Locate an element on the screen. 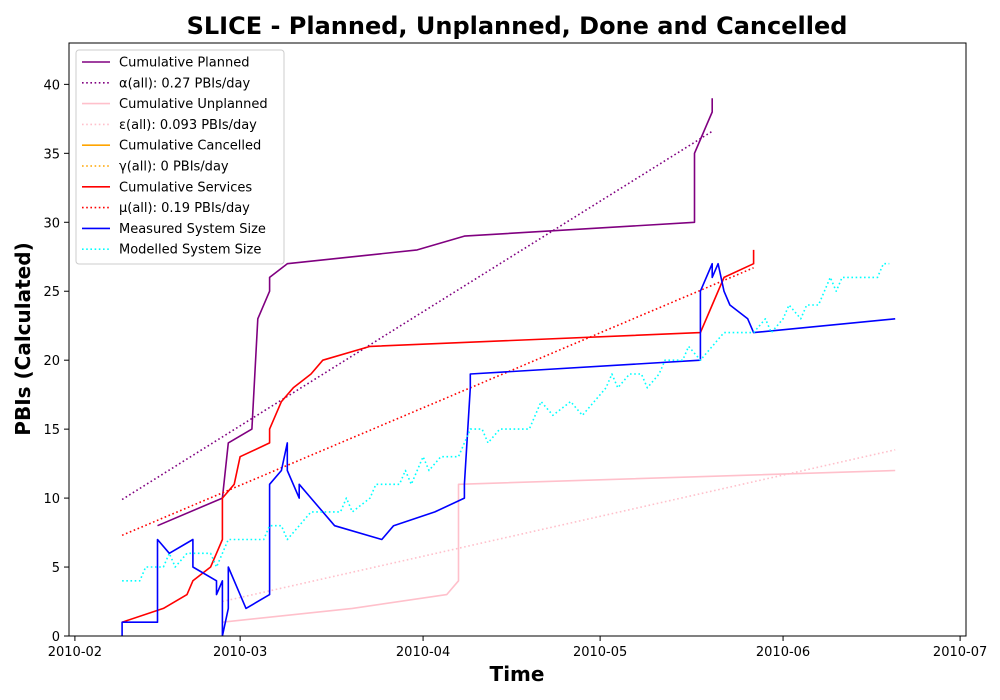 This screenshot has height=700, width=1000. x-tick-label: 2010-07 is located at coordinates (960, 652).